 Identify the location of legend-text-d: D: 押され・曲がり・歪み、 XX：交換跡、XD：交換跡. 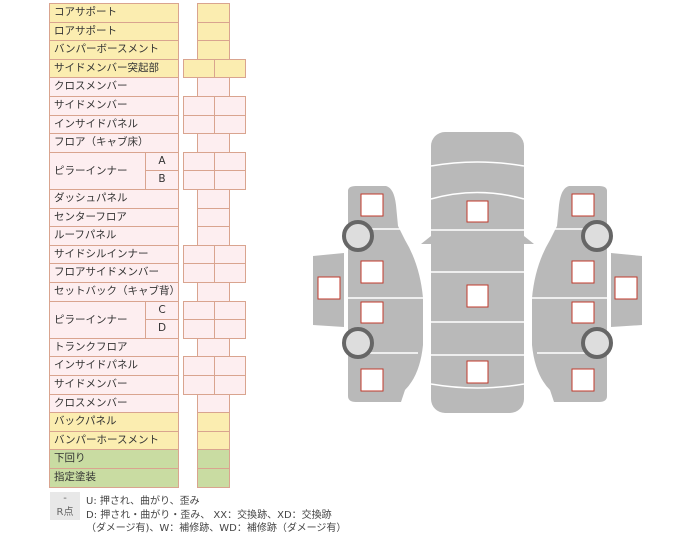
(209, 515).